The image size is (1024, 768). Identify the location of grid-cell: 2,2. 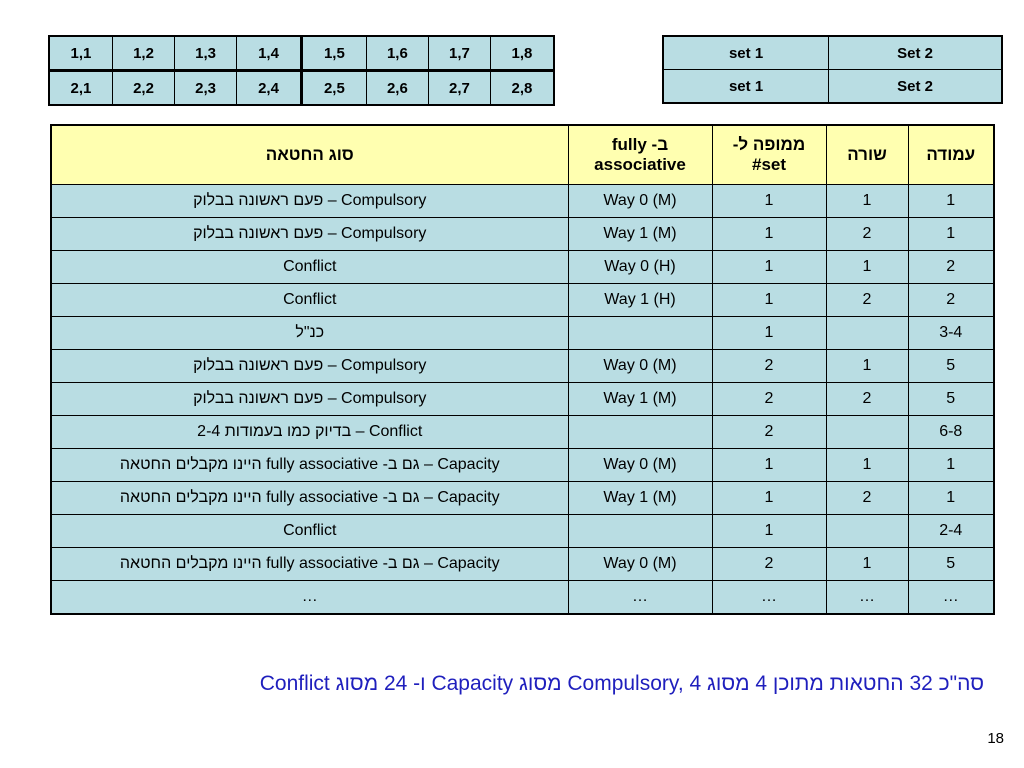
(143, 88).